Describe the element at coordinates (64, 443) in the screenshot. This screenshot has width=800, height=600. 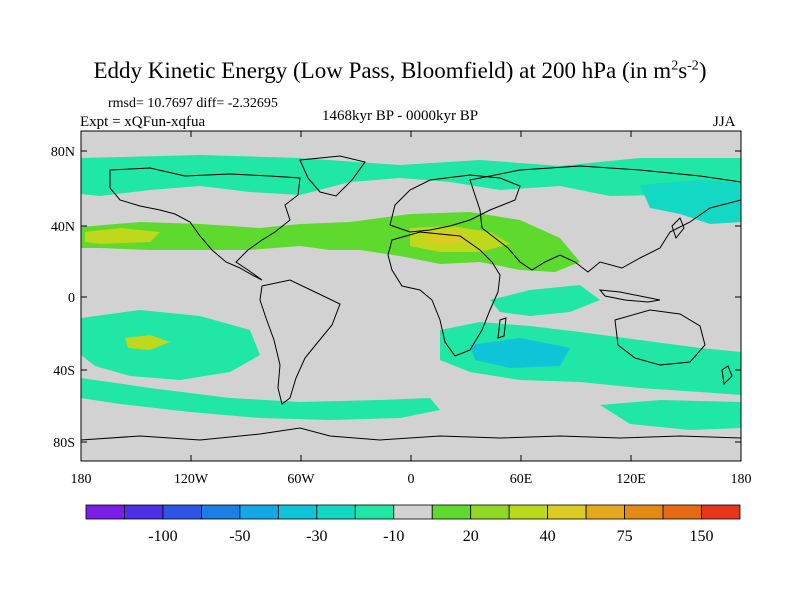
I see `y-tick-label: 80S` at that location.